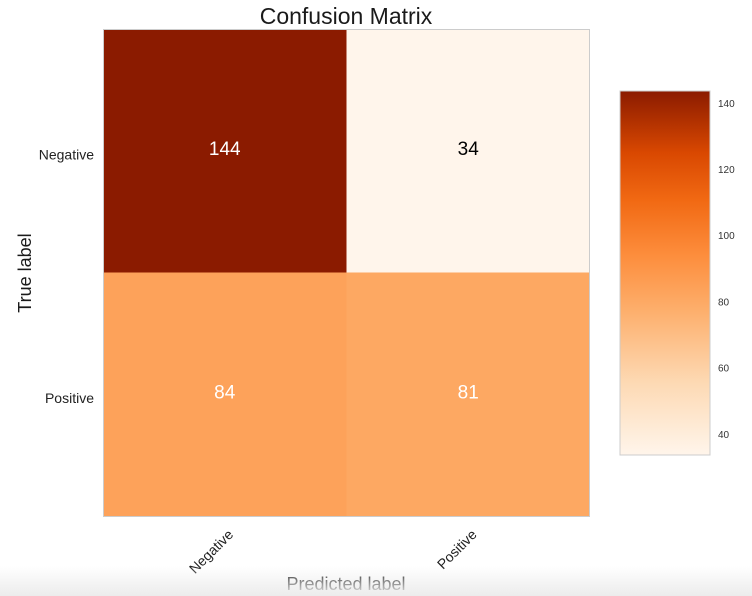  What do you see at coordinates (457, 549) in the screenshot?
I see `x-tick-label-positive: Positive` at bounding box center [457, 549].